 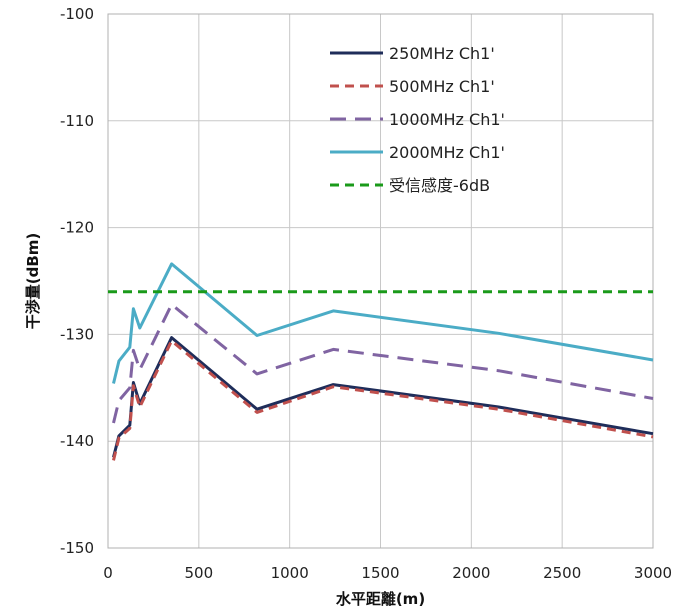 I want to click on x-tick-label: 2000, so click(x=471, y=573).